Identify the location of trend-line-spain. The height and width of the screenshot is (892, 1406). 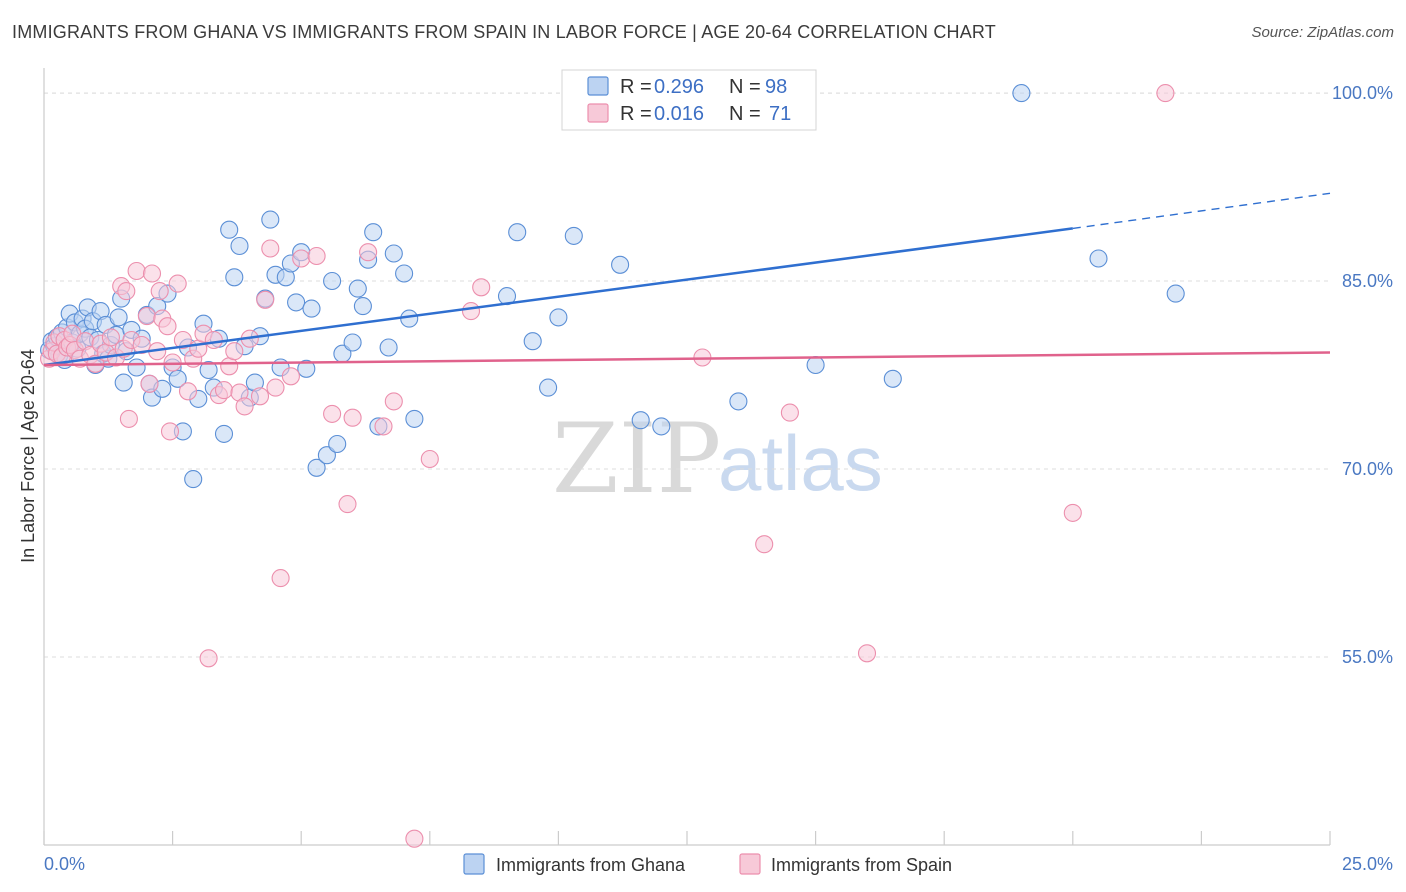
(687, 359).